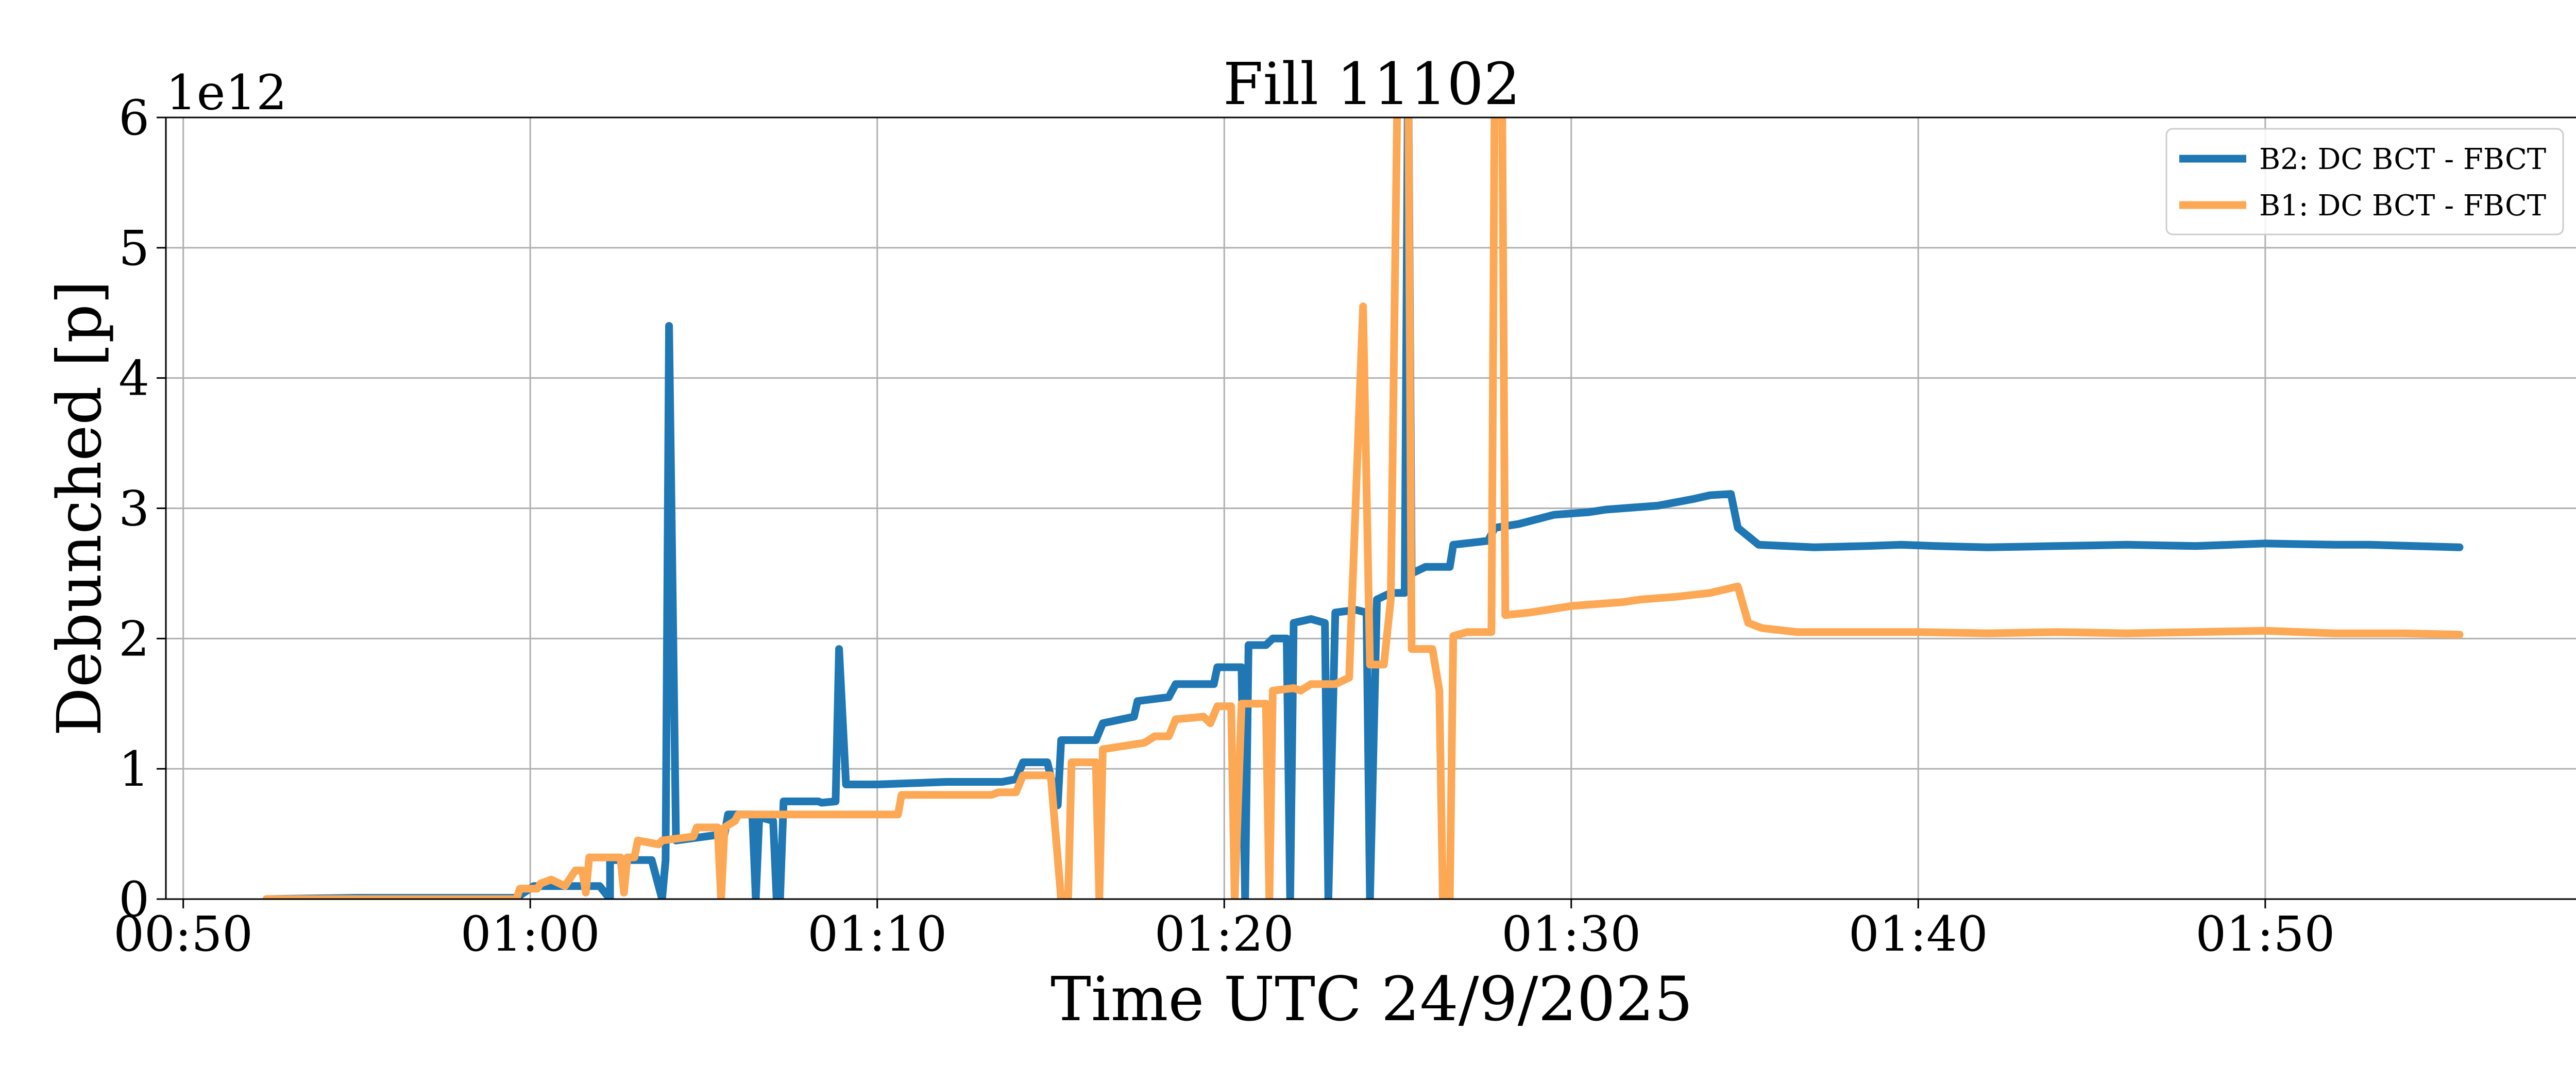  What do you see at coordinates (133, 770) in the screenshot?
I see `y-tick-label: 1` at bounding box center [133, 770].